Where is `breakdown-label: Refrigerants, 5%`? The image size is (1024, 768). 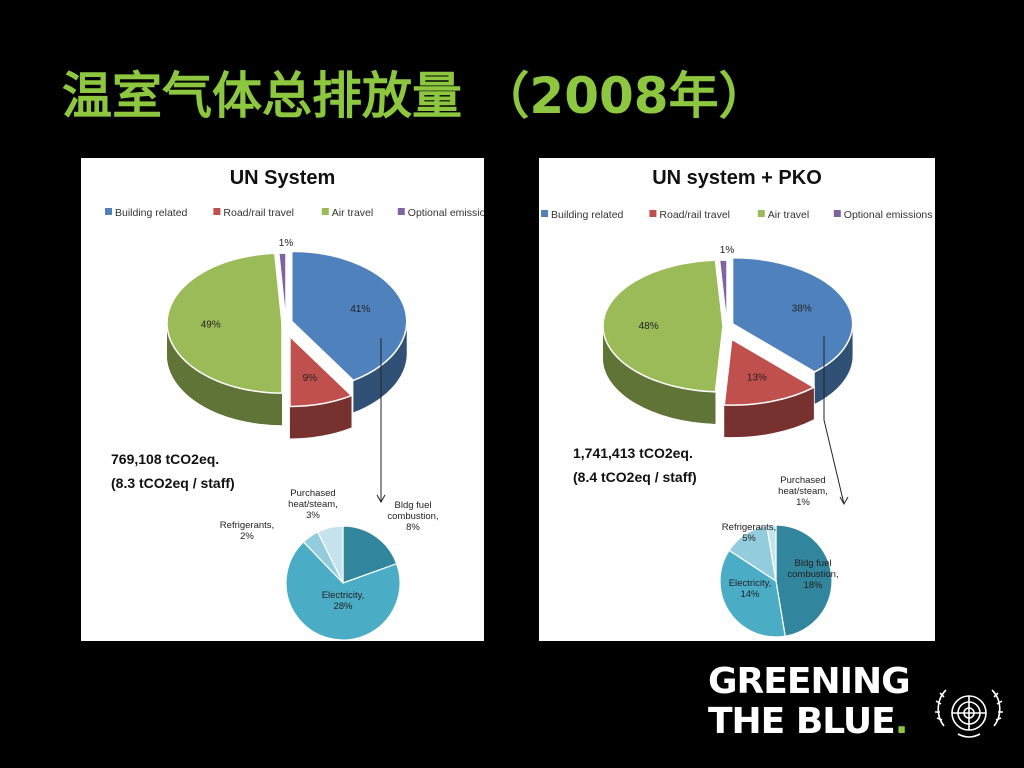 breakdown-label: Refrigerants, 5% is located at coordinates (749, 533).